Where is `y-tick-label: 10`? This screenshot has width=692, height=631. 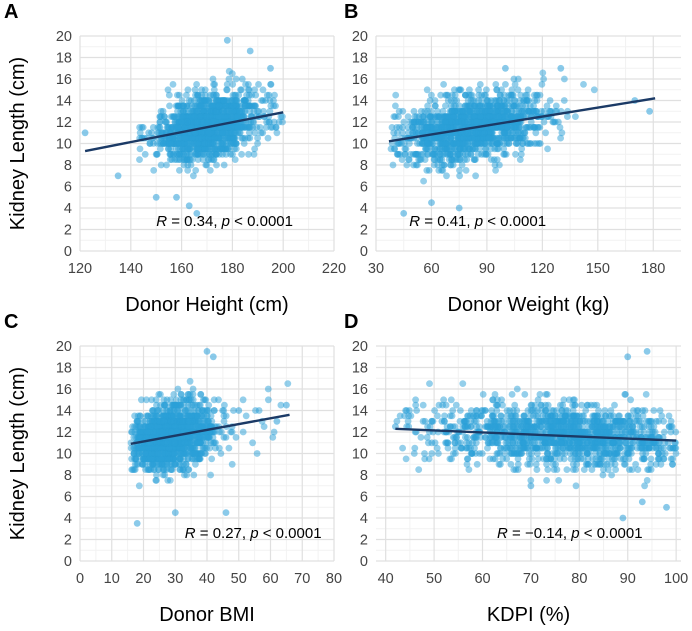
y-tick-label: 10 is located at coordinates (64, 145).